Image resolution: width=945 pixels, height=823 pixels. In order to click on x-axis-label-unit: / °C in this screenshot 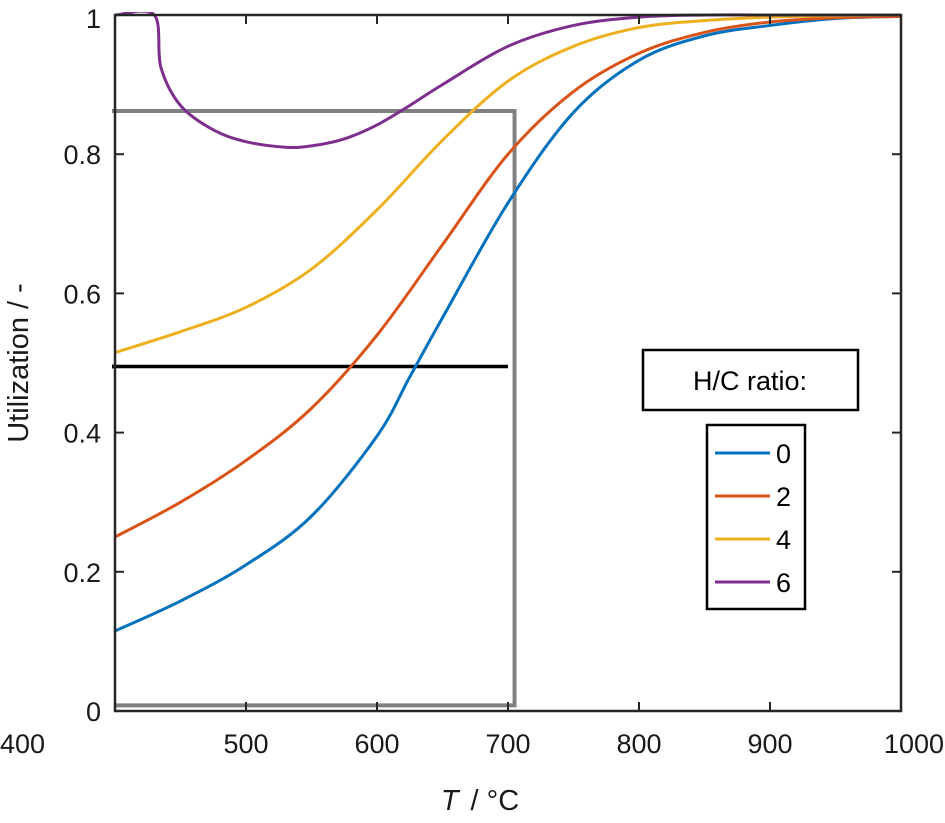, I will do `click(495, 801)`.